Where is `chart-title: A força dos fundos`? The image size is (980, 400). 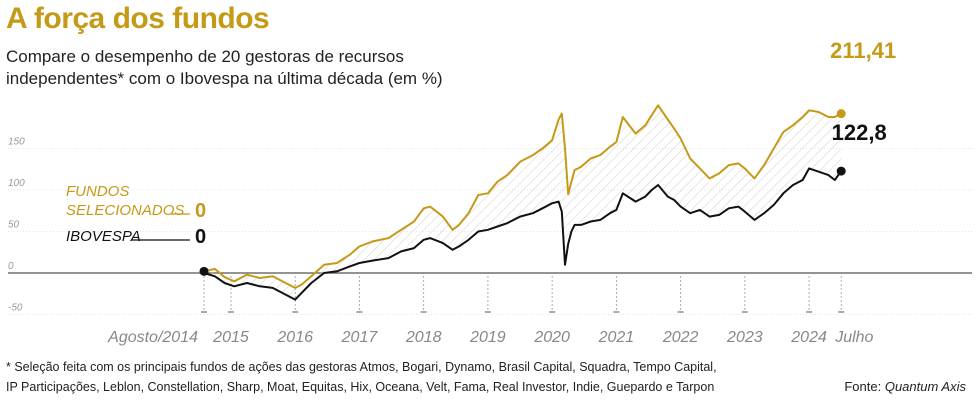
chart-title: A força dos fundos is located at coordinates (138, 18).